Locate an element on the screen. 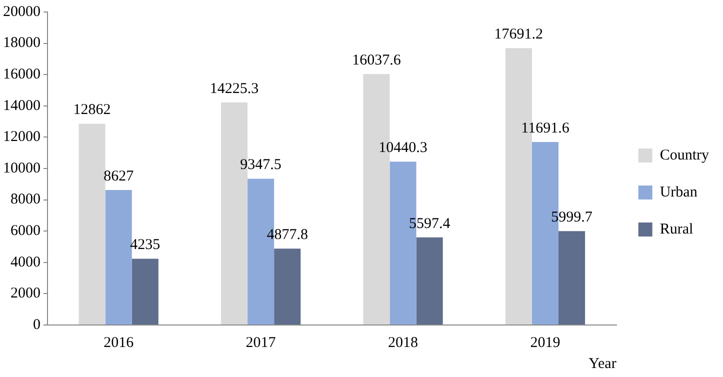 Image resolution: width=723 pixels, height=377 pixels. data-label: 11691.6 is located at coordinates (545, 128).